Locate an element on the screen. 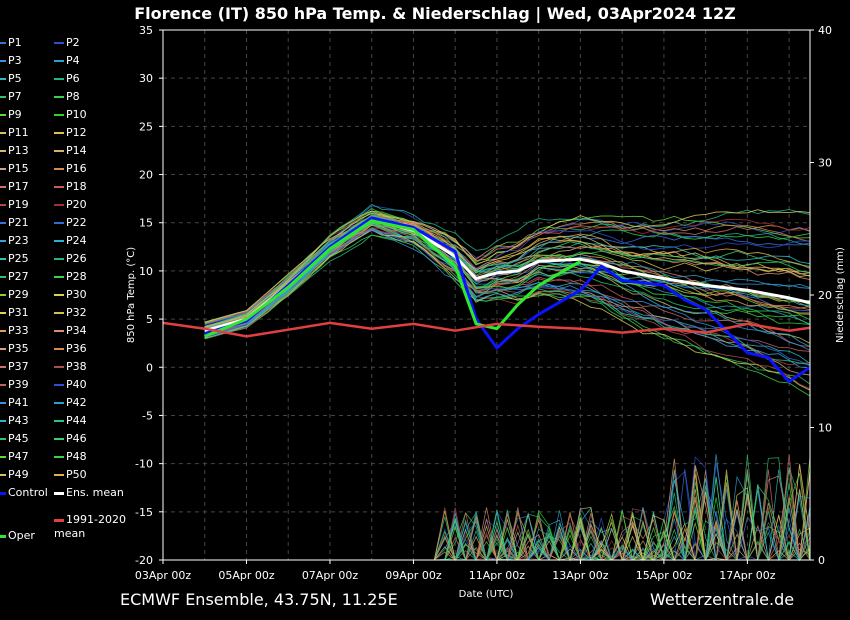 Image resolution: width=850 pixels, height=620 pixels. legend-label: P37 is located at coordinates (18, 366).